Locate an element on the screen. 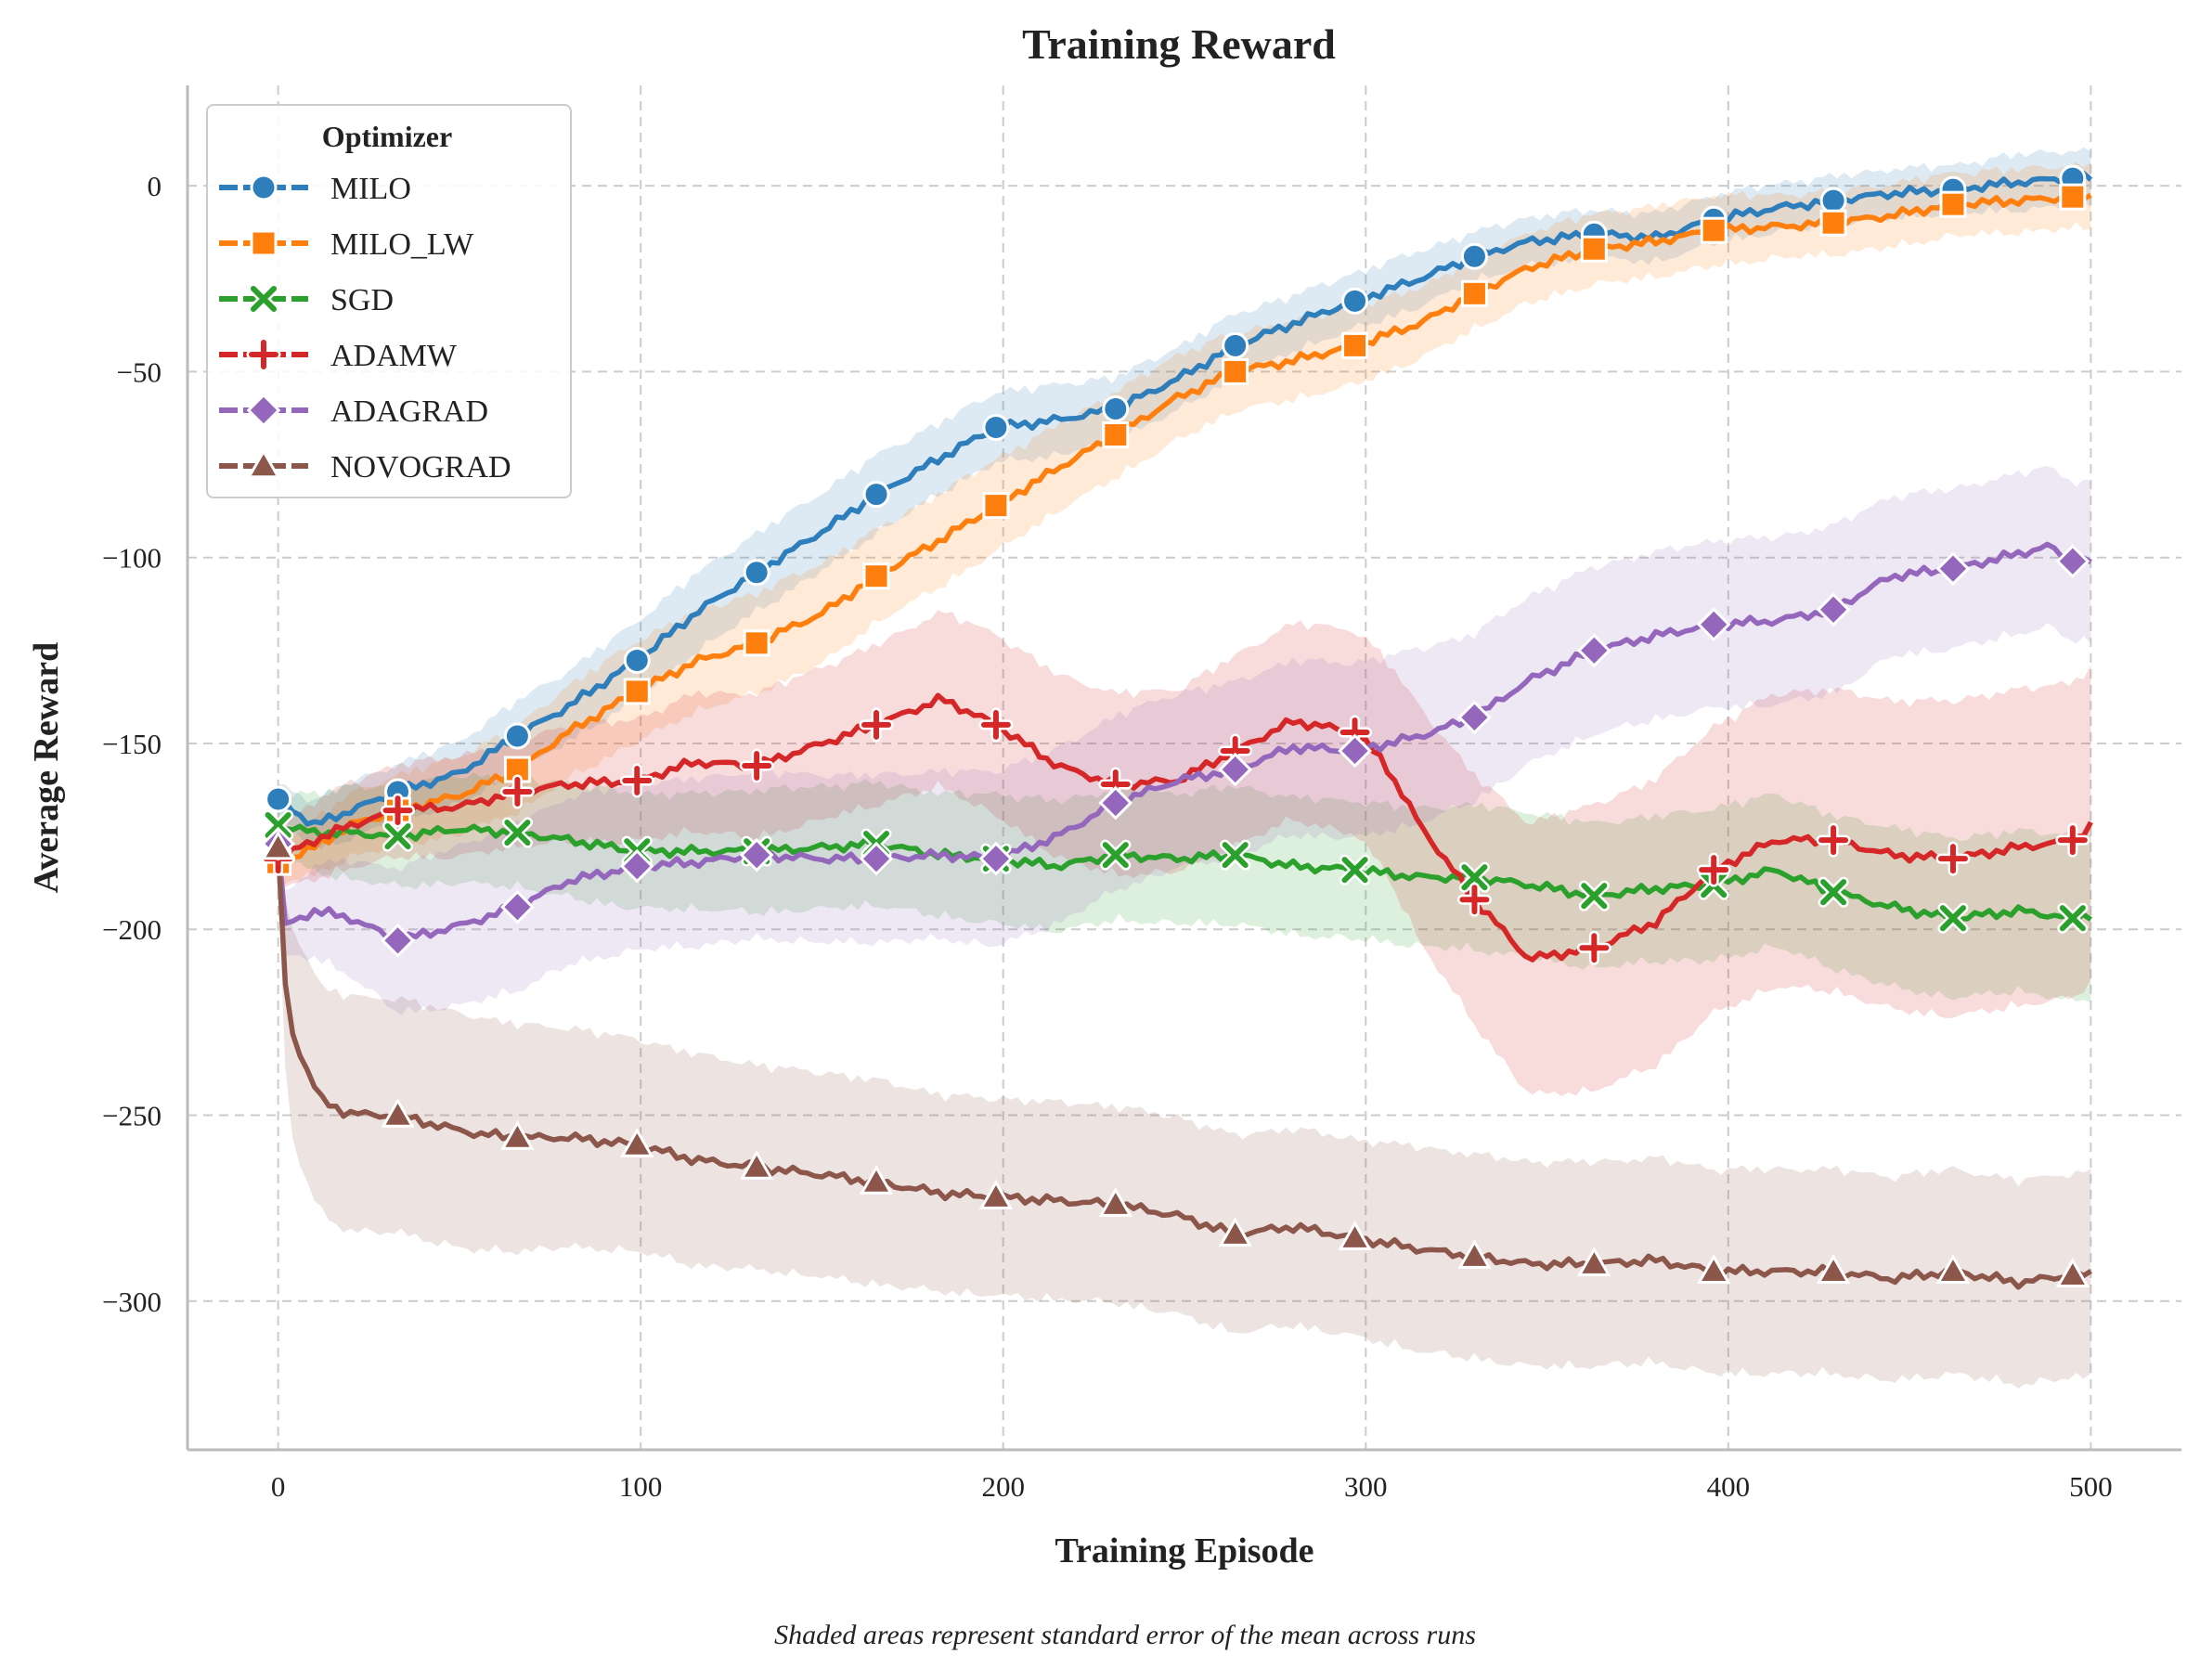 The height and width of the screenshot is (1680, 2200). x-tick-label: 400 is located at coordinates (1729, 1486).